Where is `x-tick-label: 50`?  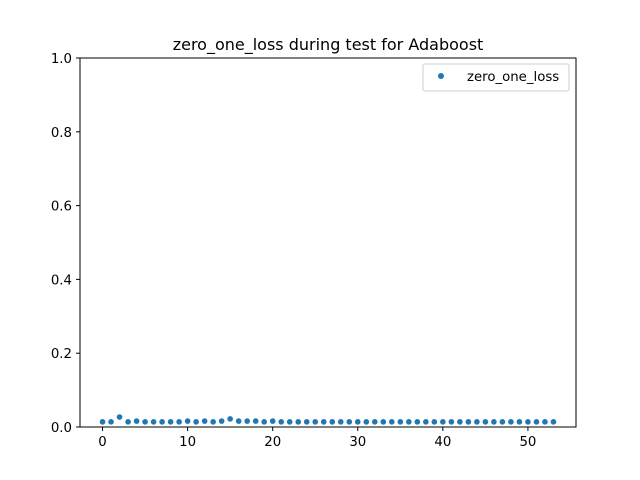
x-tick-label: 50 is located at coordinates (527, 442).